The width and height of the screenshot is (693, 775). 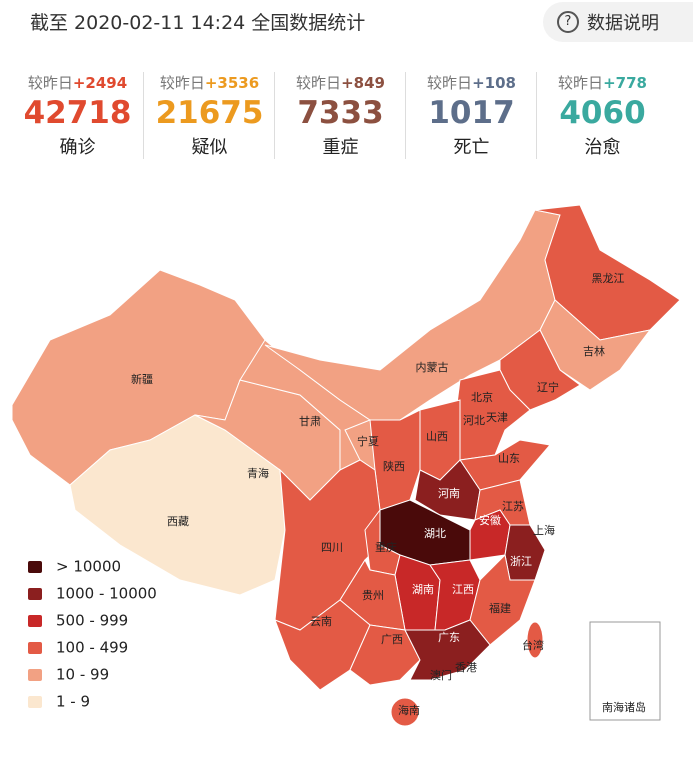 What do you see at coordinates (594, 351) in the screenshot?
I see `province-label: 吉林` at bounding box center [594, 351].